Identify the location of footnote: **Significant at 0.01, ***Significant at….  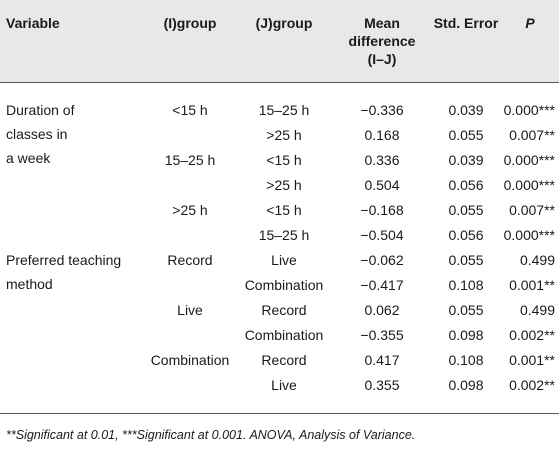
(211, 435).